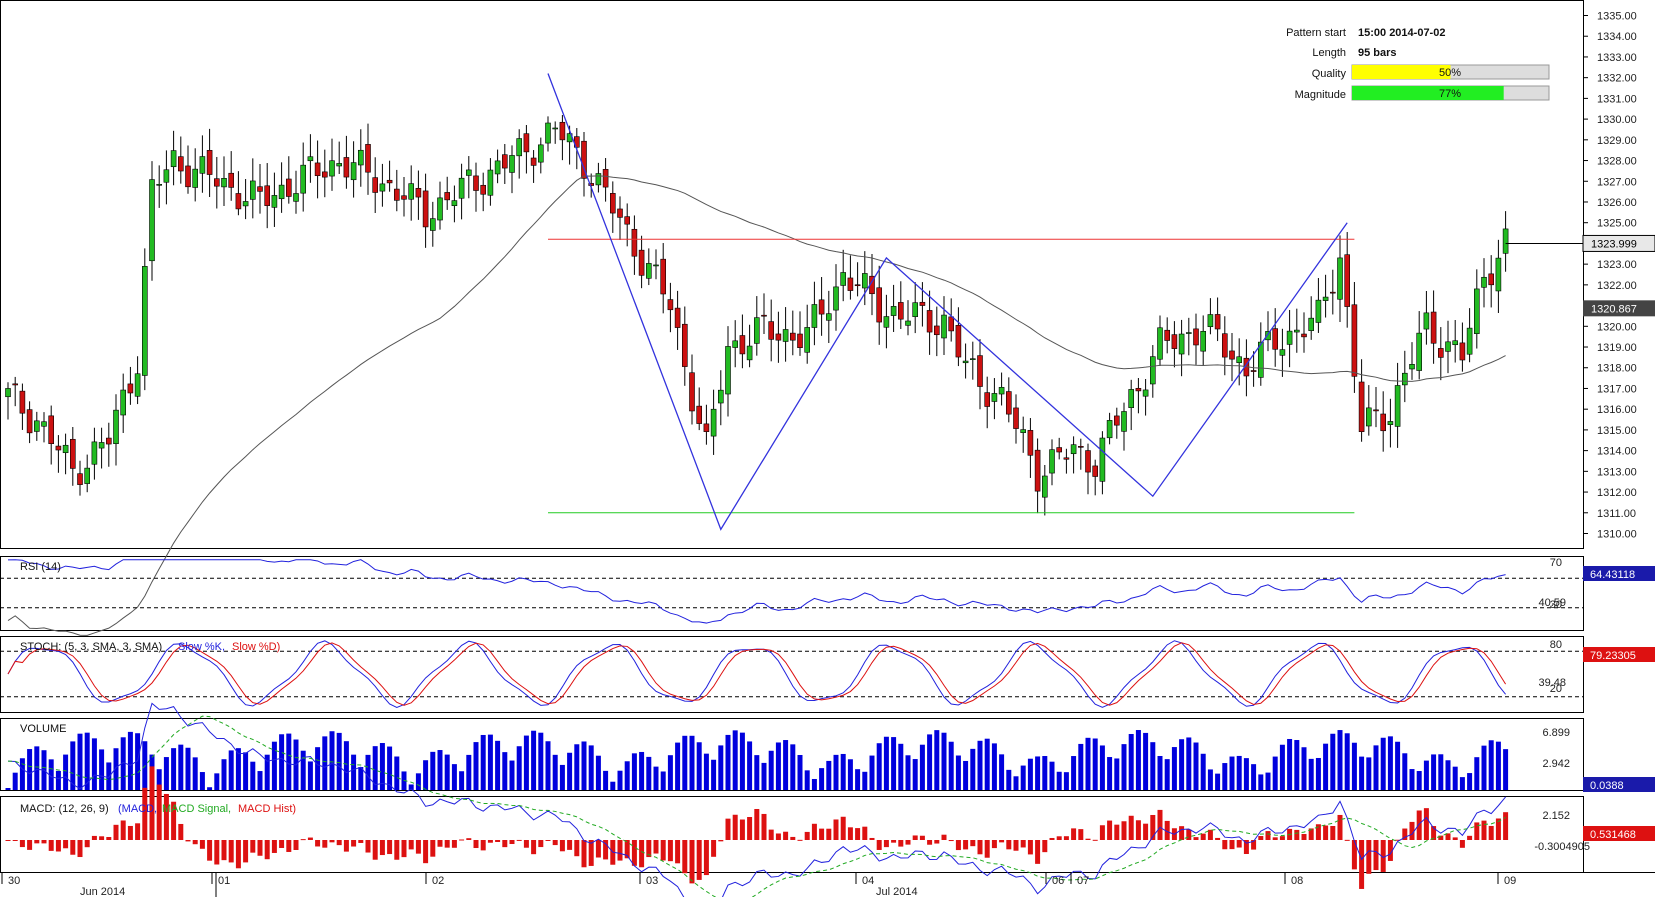 This screenshot has width=1655, height=897. I want to click on month-label: Jun 2014, so click(102, 891).